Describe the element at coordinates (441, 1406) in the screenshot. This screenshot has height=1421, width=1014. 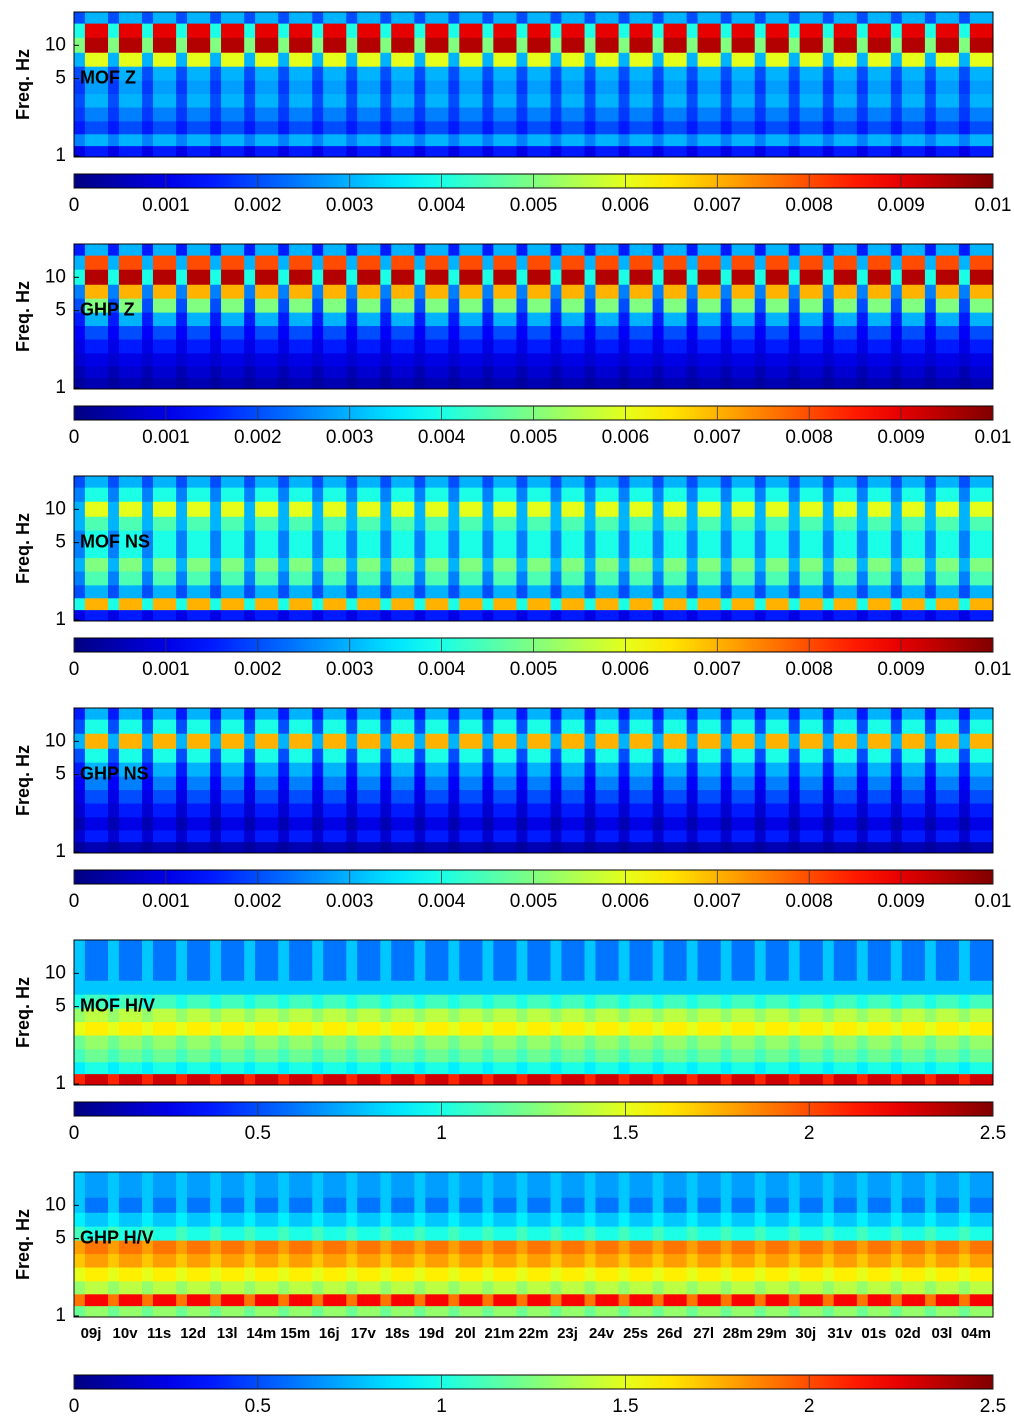
I see `colorbar-tick-label: 1` at that location.